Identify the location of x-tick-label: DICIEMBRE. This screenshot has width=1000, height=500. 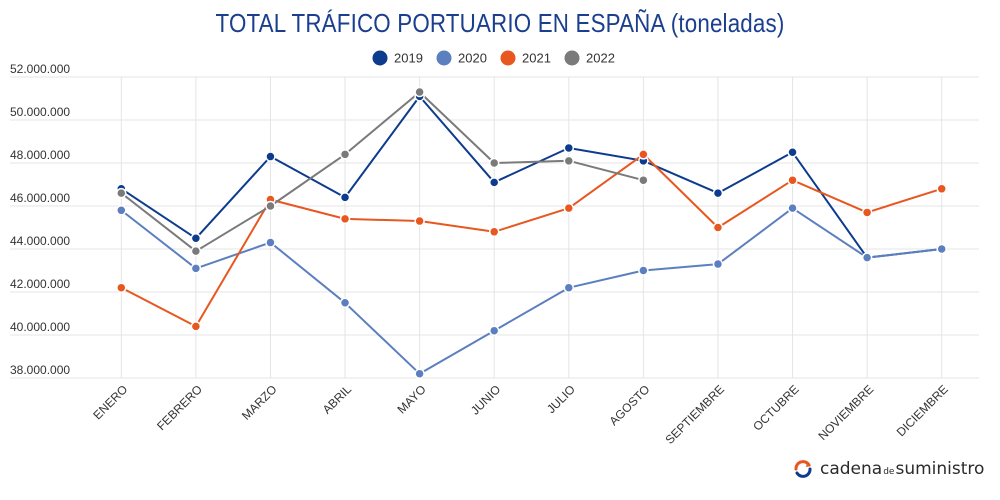
(922, 410).